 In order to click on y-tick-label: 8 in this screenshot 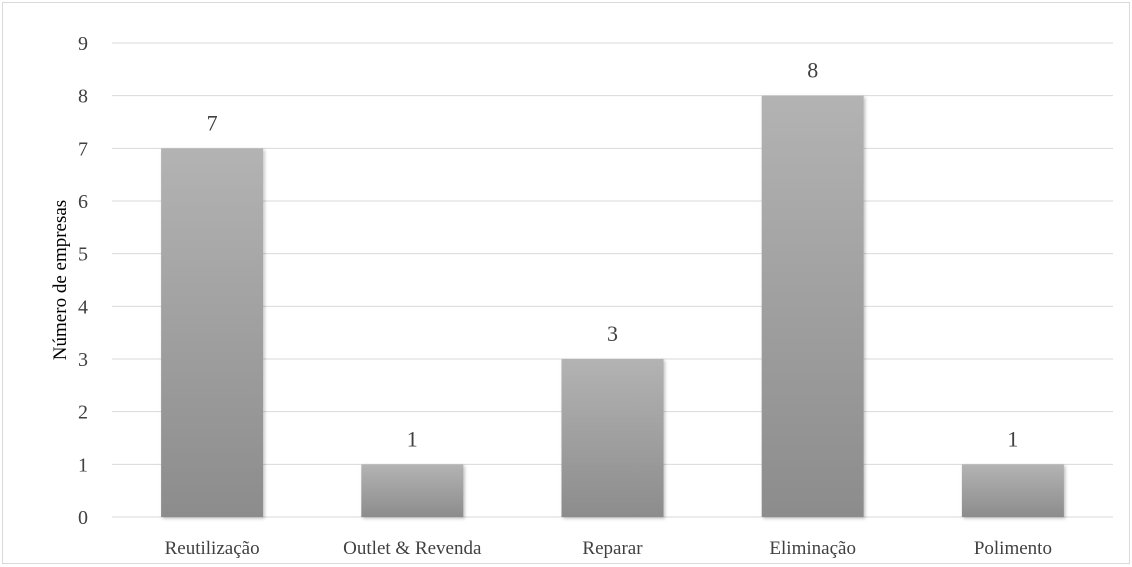, I will do `click(83, 97)`.